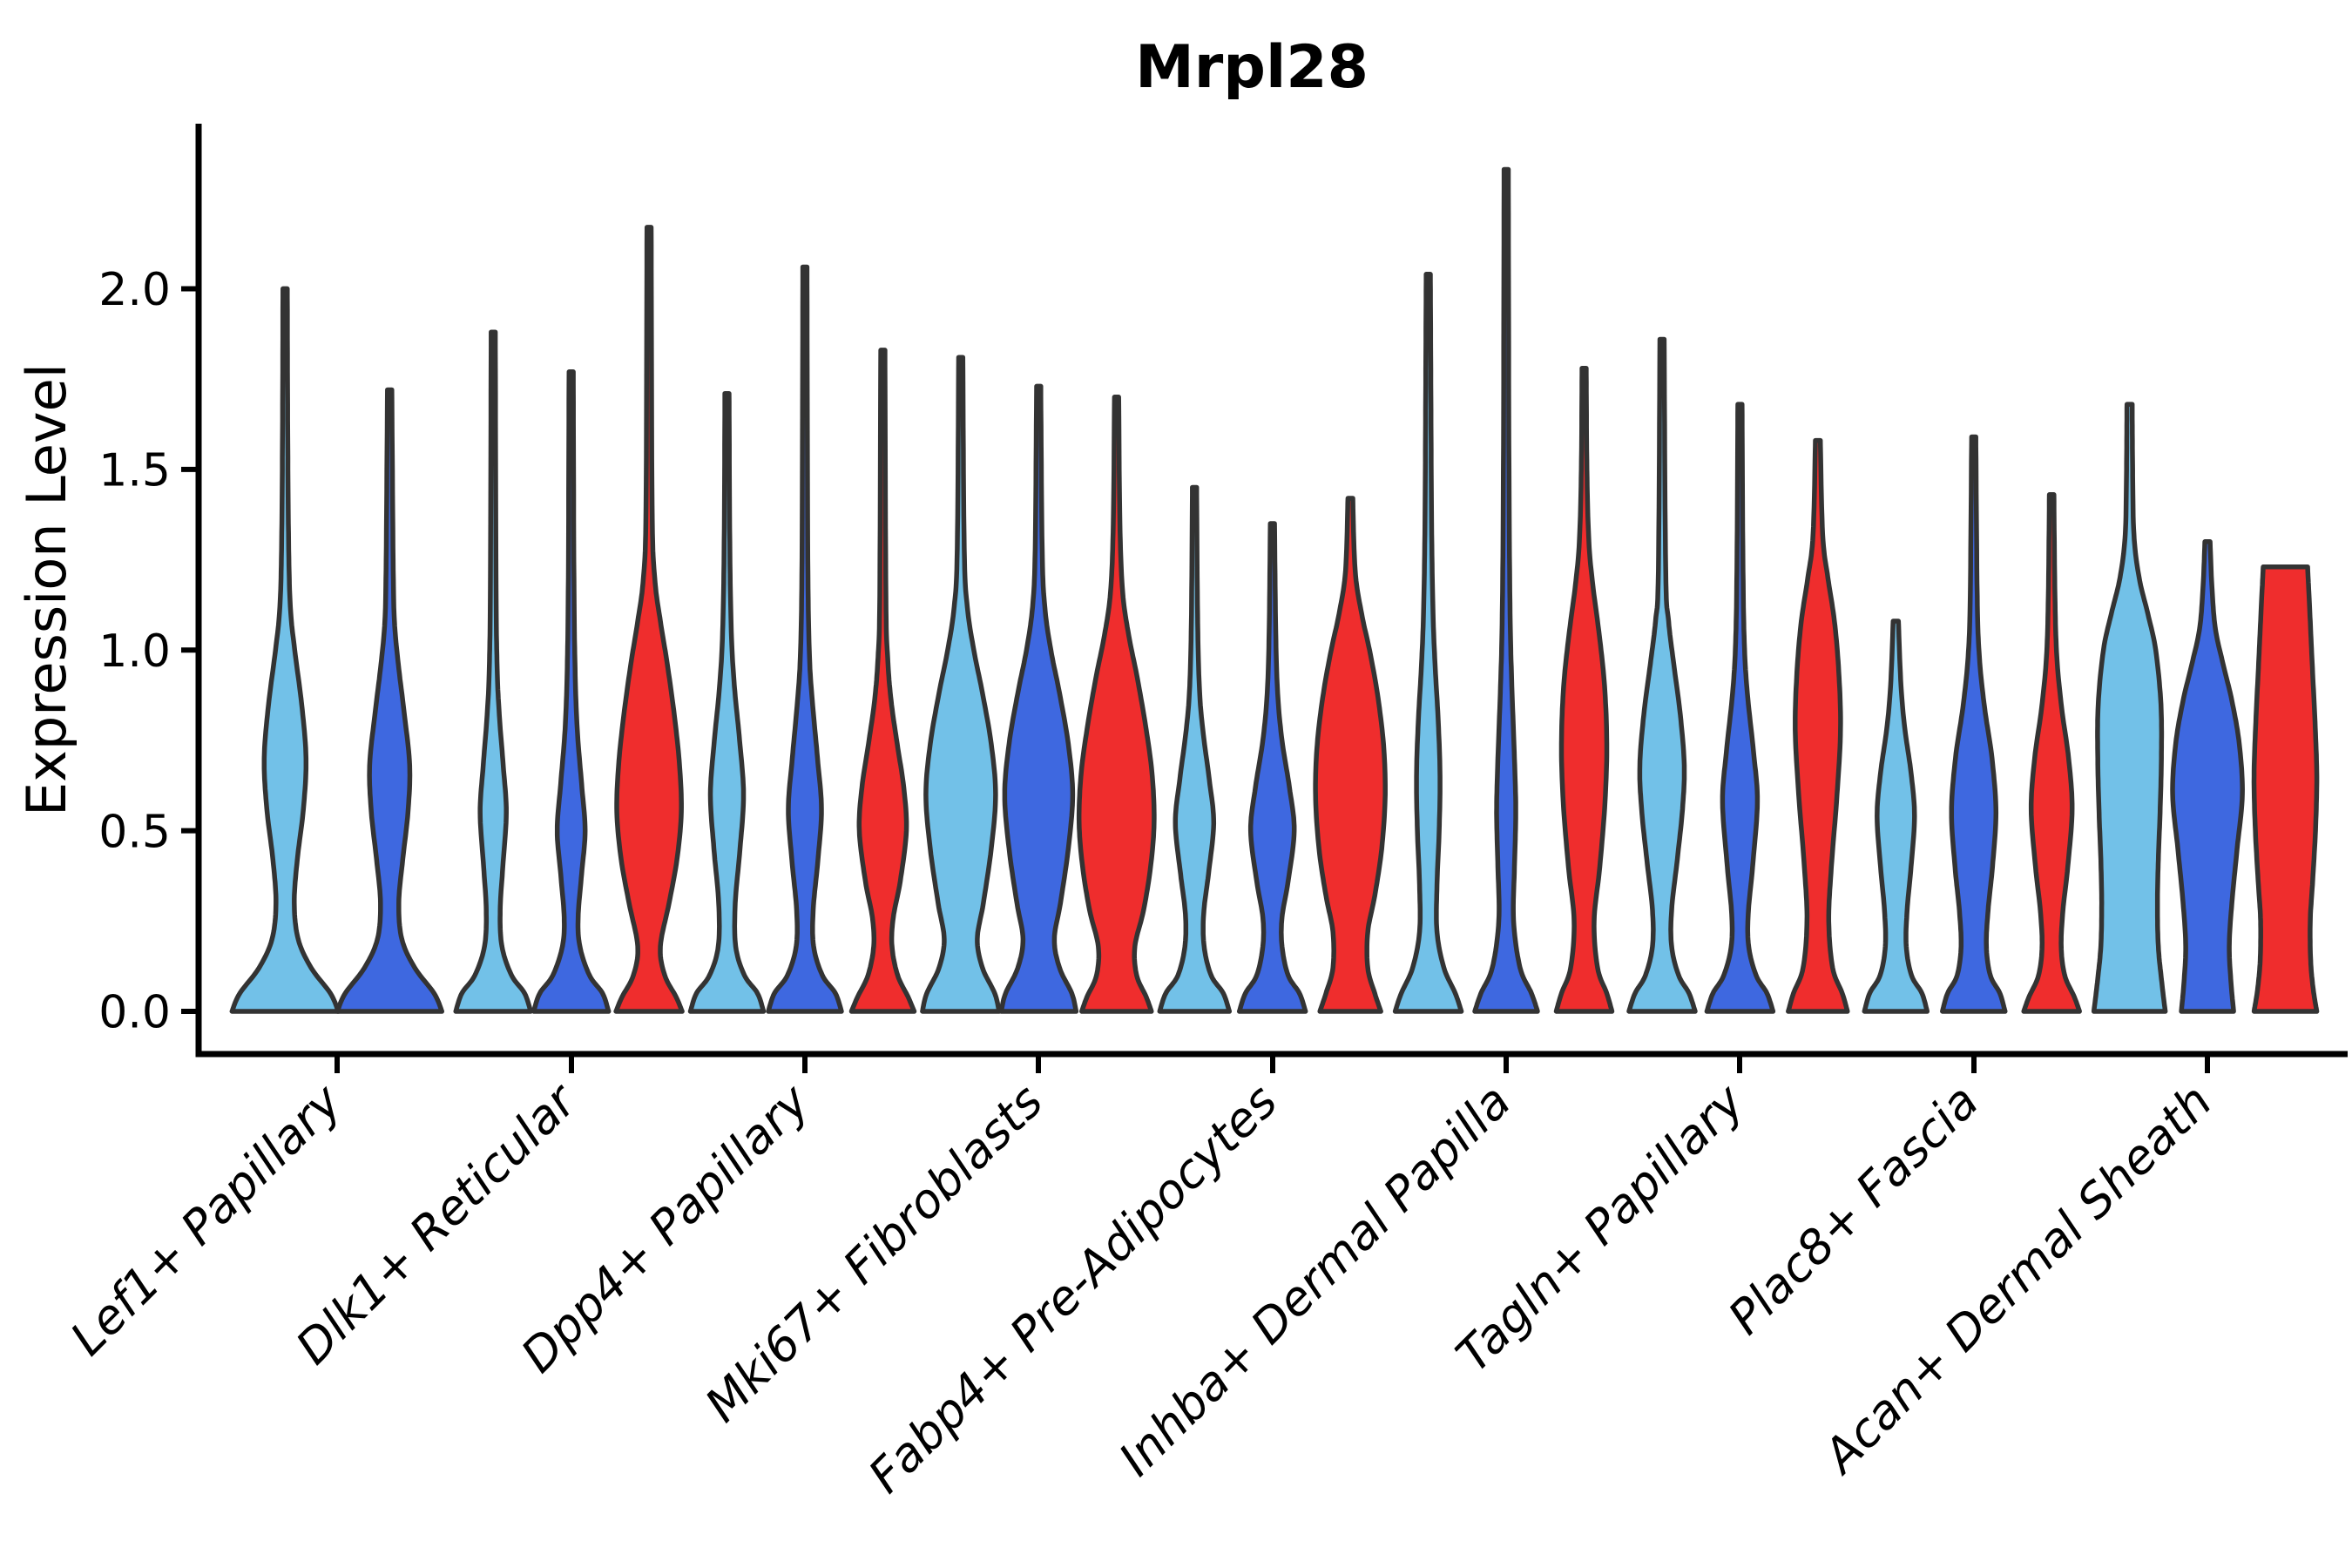 The height and width of the screenshot is (1568, 2352). What do you see at coordinates (190, 650) in the screenshot?
I see `y-tick-marks` at bounding box center [190, 650].